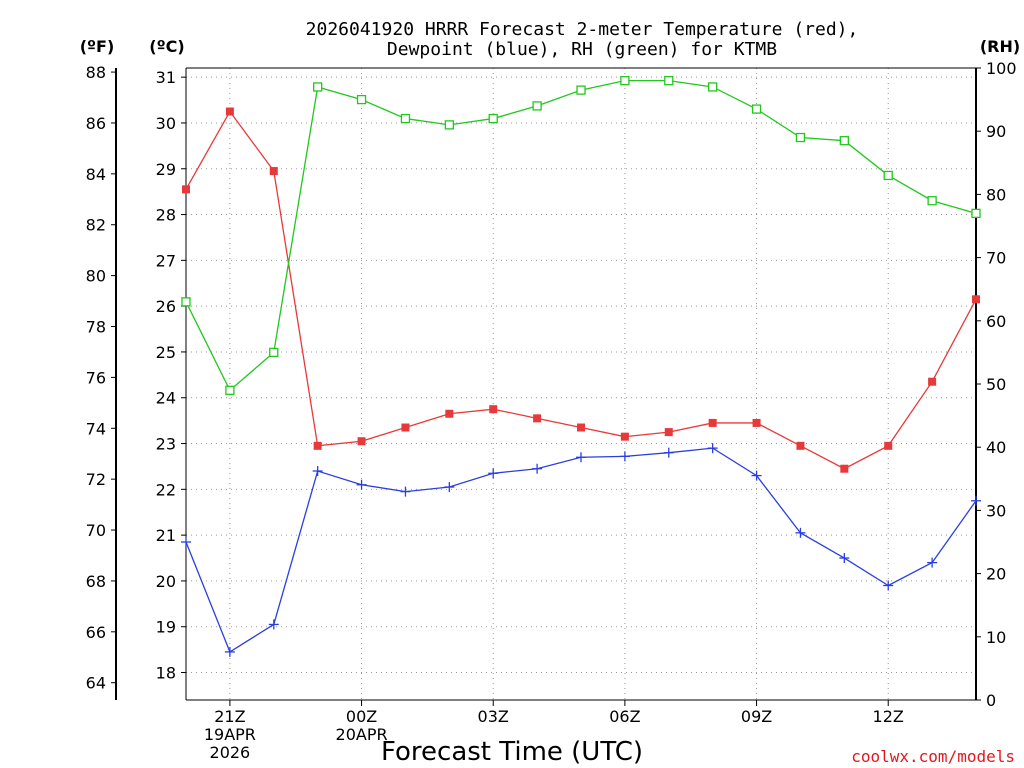 Image resolution: width=1024 pixels, height=768 pixels. What do you see at coordinates (933, 756) in the screenshot?
I see `credit-link: coolwx.com/models` at bounding box center [933, 756].